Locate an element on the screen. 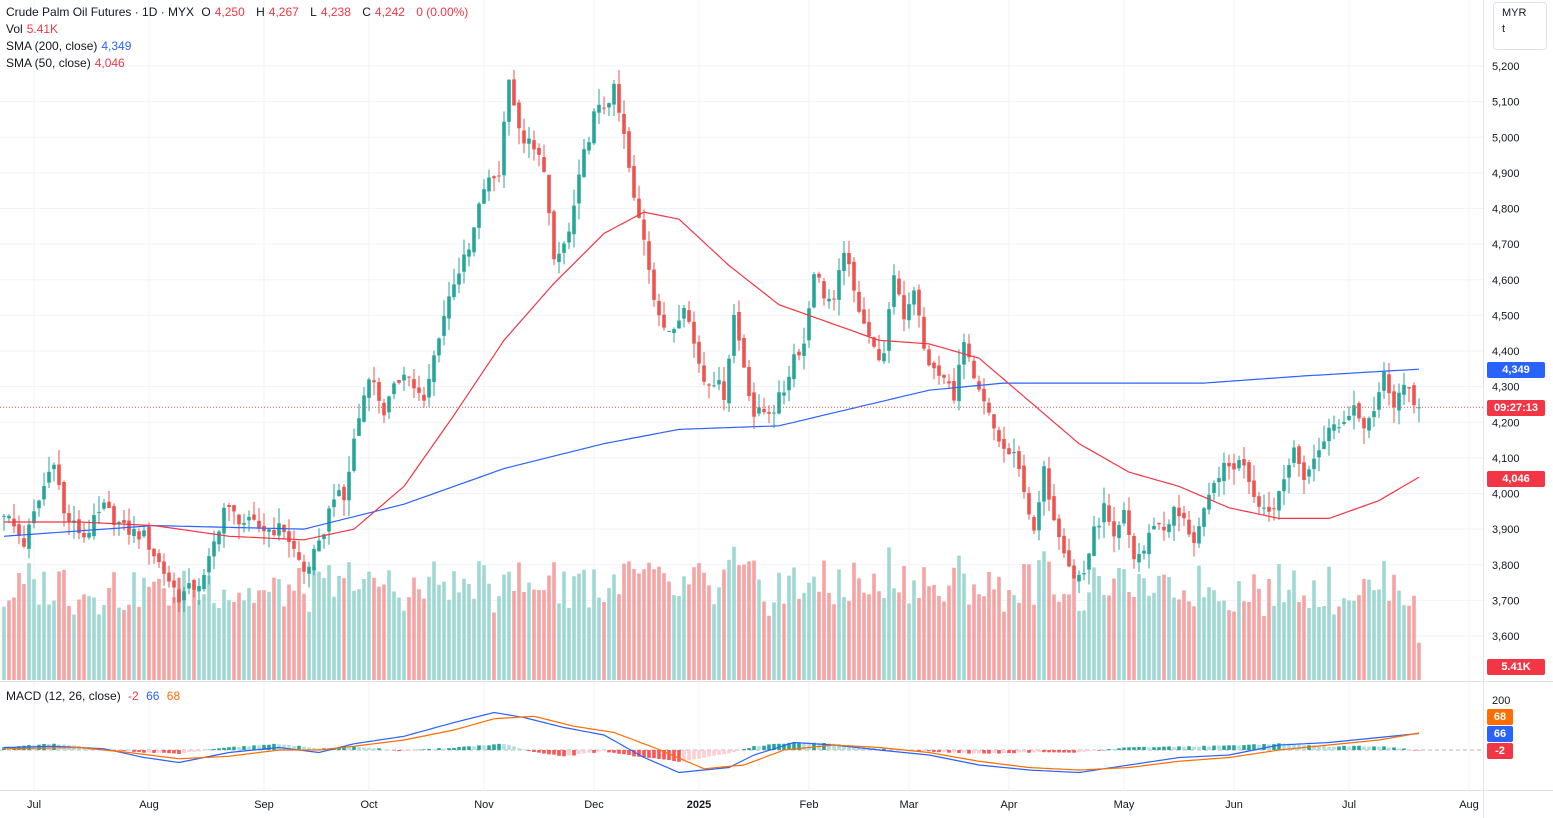 The width and height of the screenshot is (1553, 818). change-value: 0 (0.00%) is located at coordinates (442, 12).